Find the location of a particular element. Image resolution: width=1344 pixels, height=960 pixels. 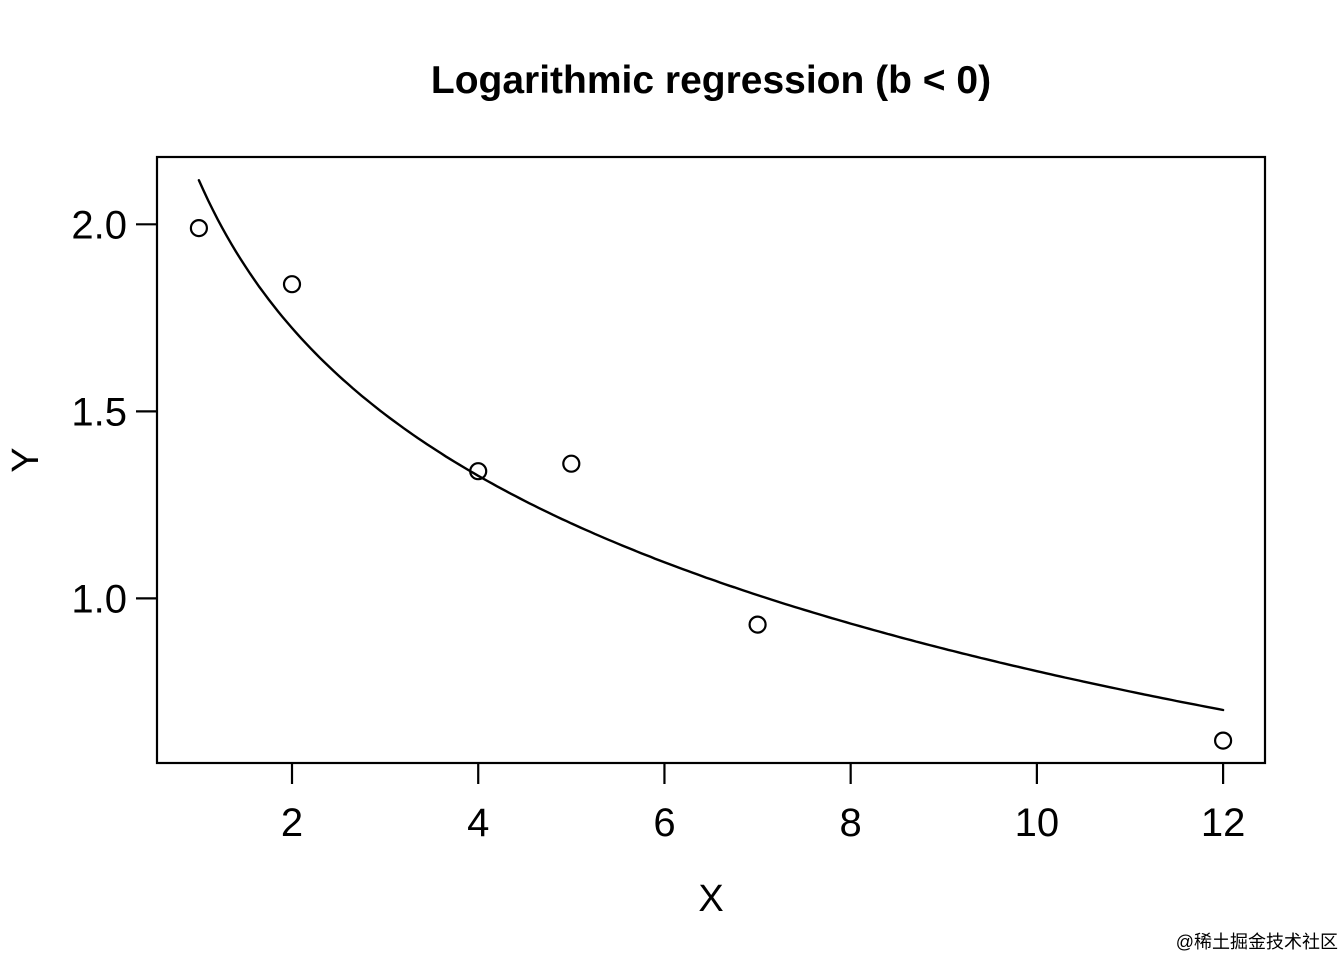

y-tick-label: 2.0 is located at coordinates (99, 225).